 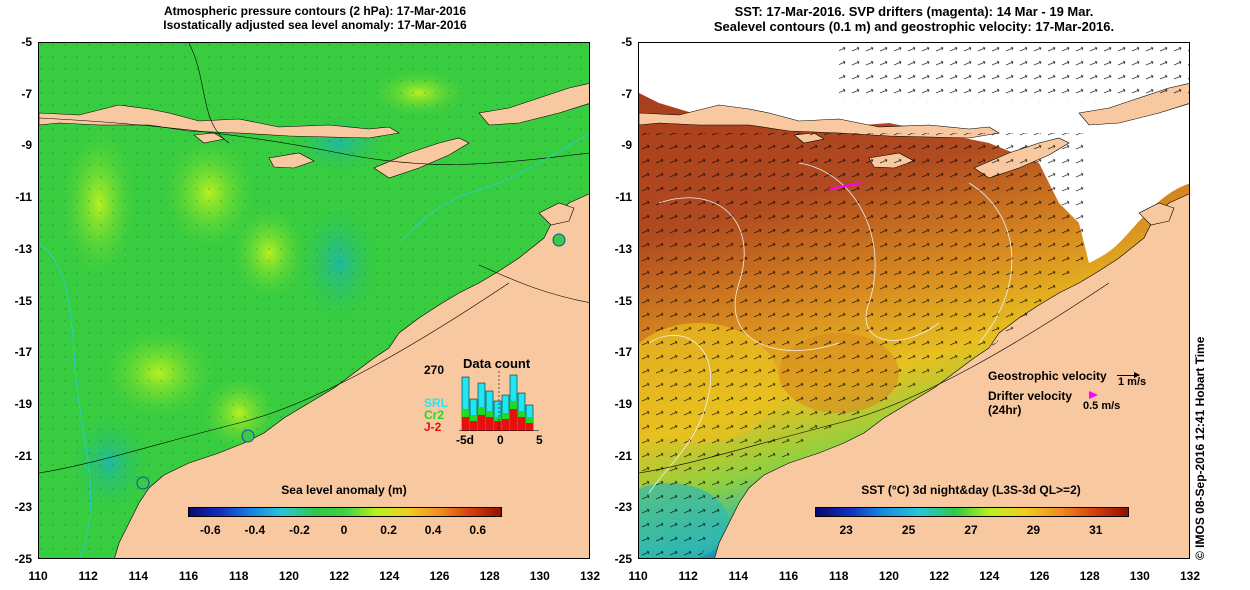 I want to click on drifter-velocity-scale: 0.5 m/s, so click(x=1102, y=406).